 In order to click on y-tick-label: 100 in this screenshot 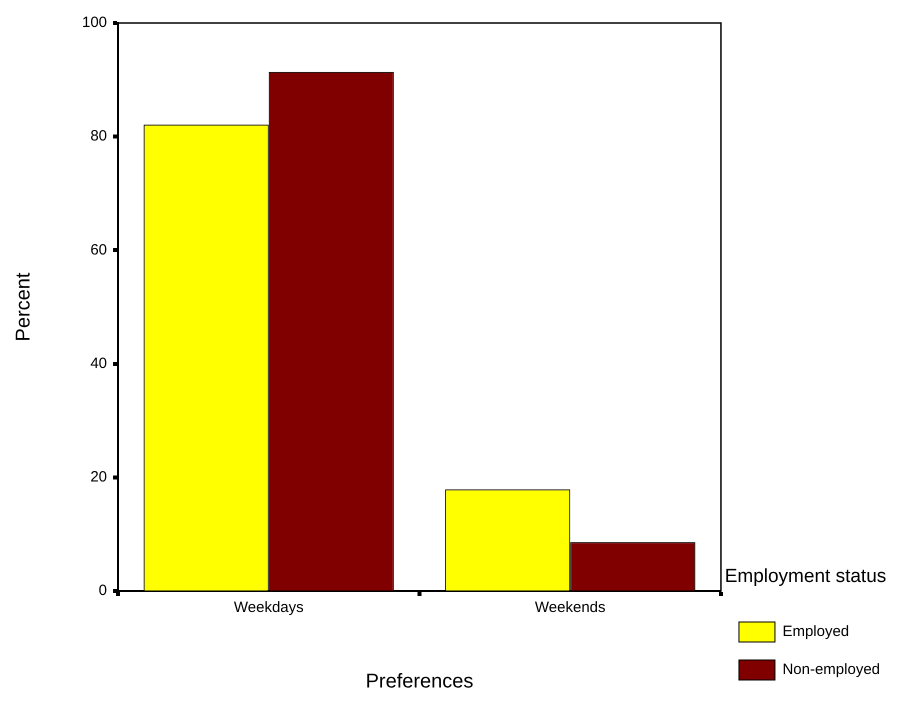, I will do `click(95, 23)`.